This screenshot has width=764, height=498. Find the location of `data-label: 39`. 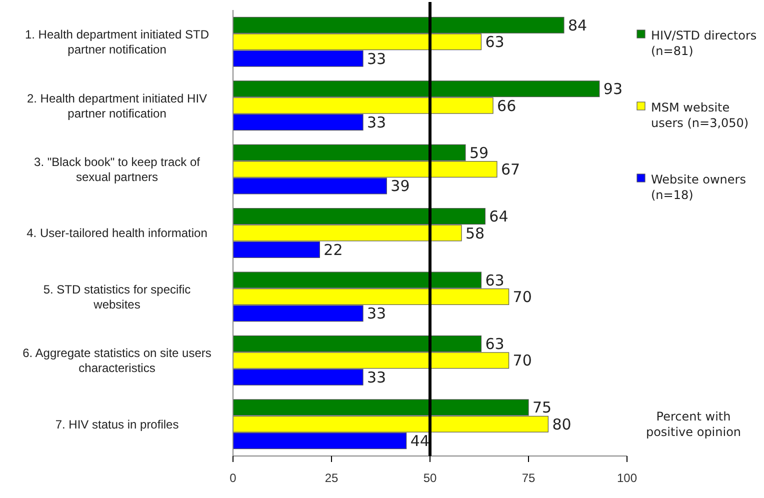

data-label: 39 is located at coordinates (400, 186).